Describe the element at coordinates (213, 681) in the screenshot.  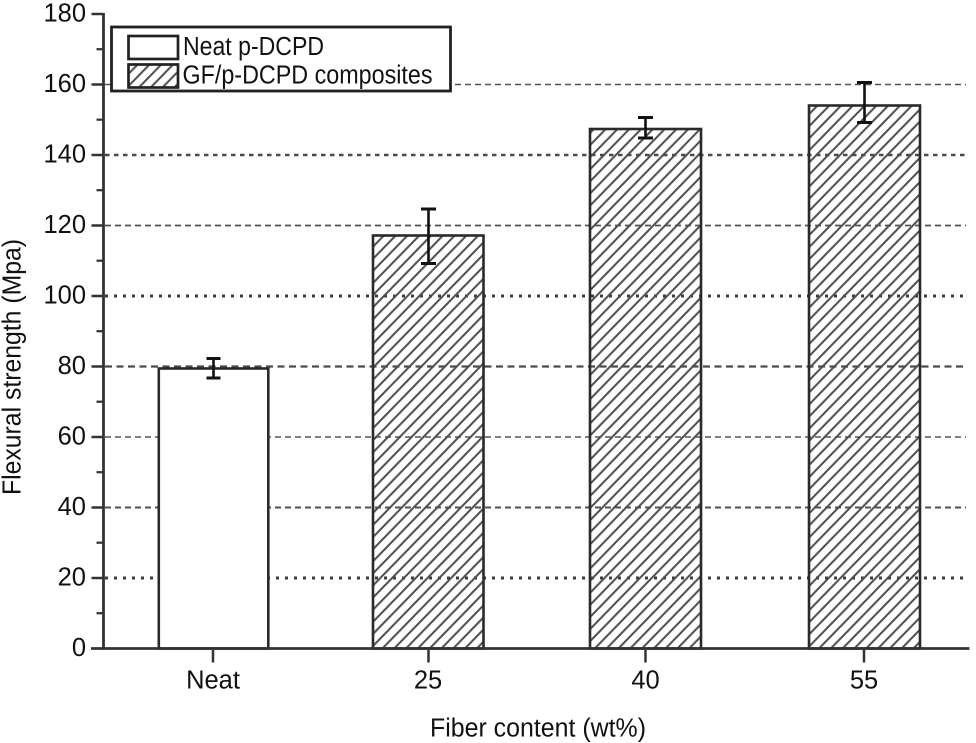
I see `svg-text: Neat` at that location.